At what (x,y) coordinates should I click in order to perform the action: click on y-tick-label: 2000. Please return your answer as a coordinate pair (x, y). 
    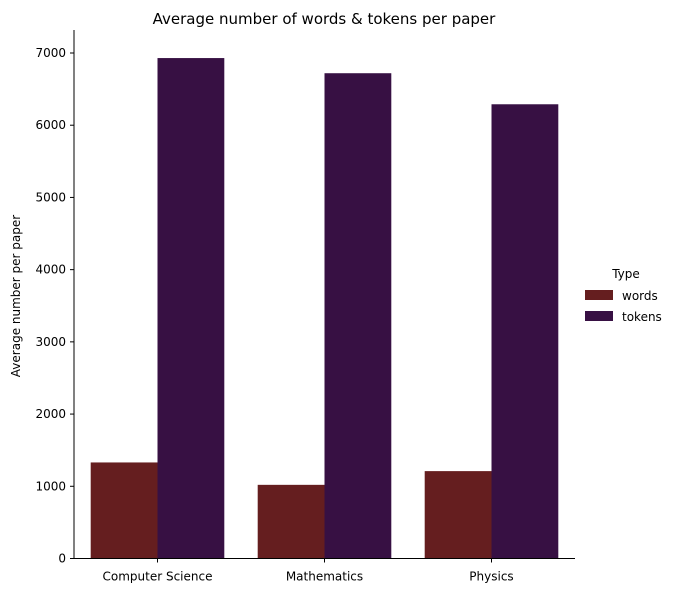
    Looking at the image, I should click on (50, 414).